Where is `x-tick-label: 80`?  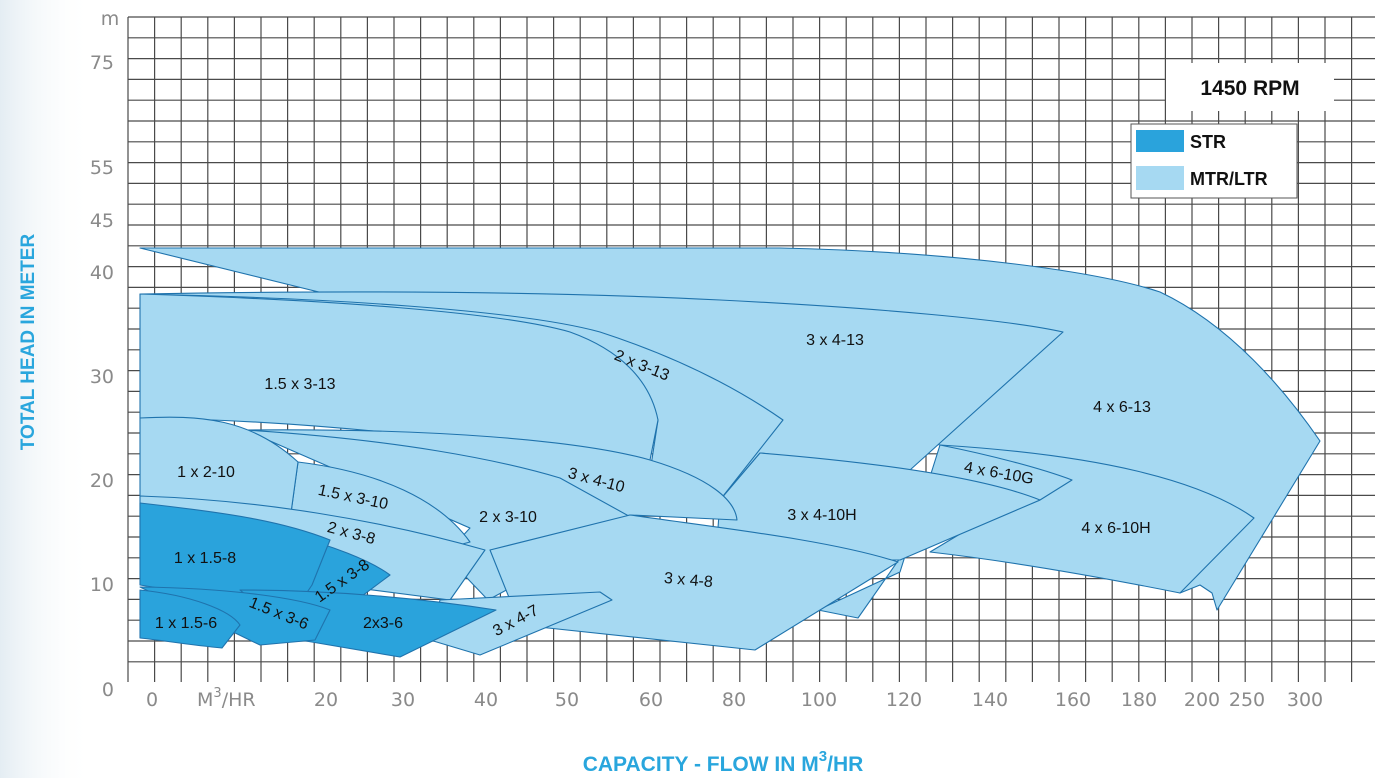
x-tick-label: 80 is located at coordinates (734, 700).